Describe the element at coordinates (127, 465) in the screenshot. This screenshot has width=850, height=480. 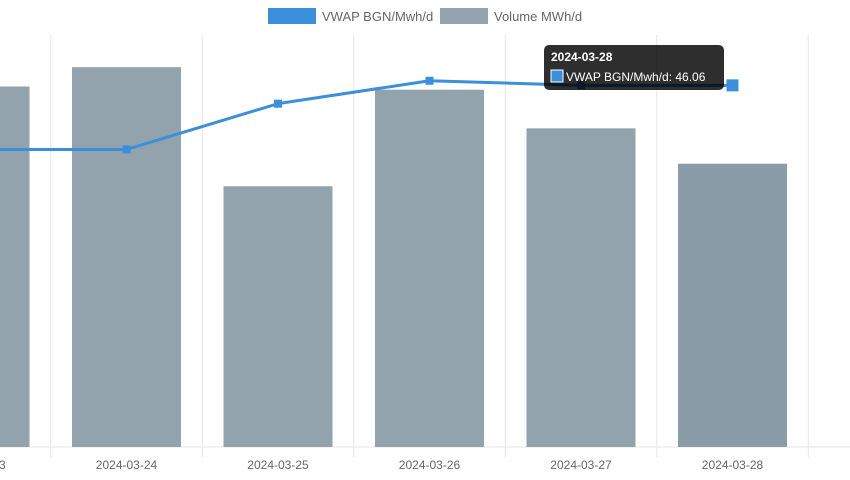
I see `x-tick-label: 2024-03-24` at that location.